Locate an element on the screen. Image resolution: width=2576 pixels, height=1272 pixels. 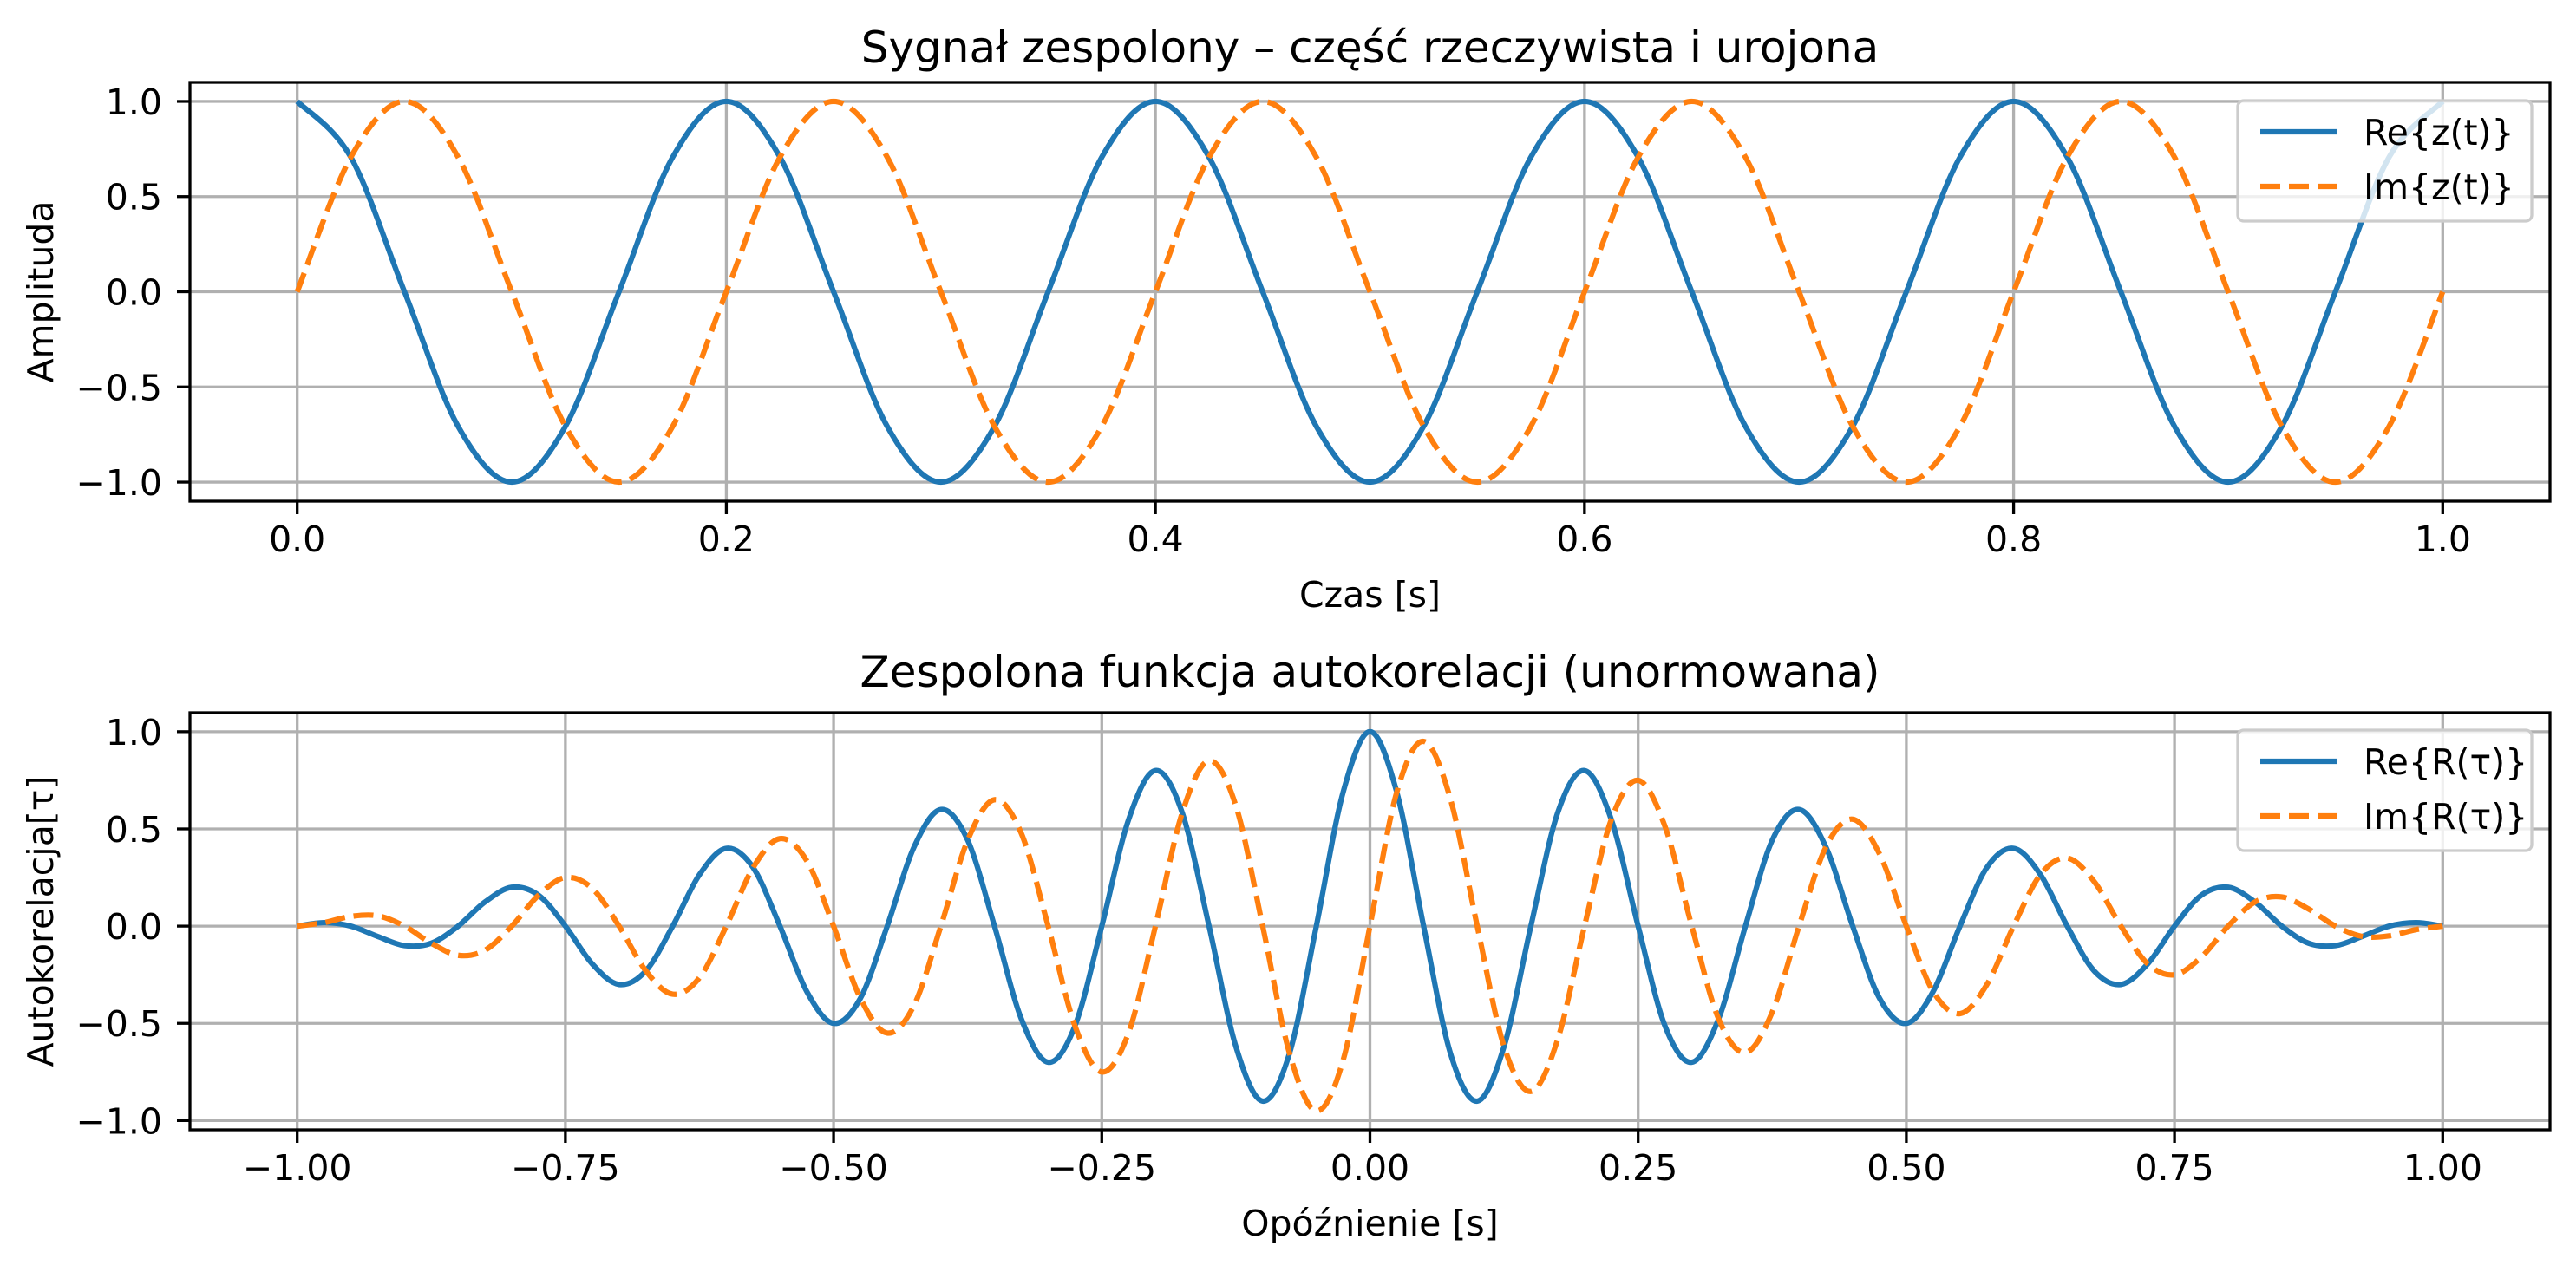
x-tick-label: 0.8 is located at coordinates (2013, 539).